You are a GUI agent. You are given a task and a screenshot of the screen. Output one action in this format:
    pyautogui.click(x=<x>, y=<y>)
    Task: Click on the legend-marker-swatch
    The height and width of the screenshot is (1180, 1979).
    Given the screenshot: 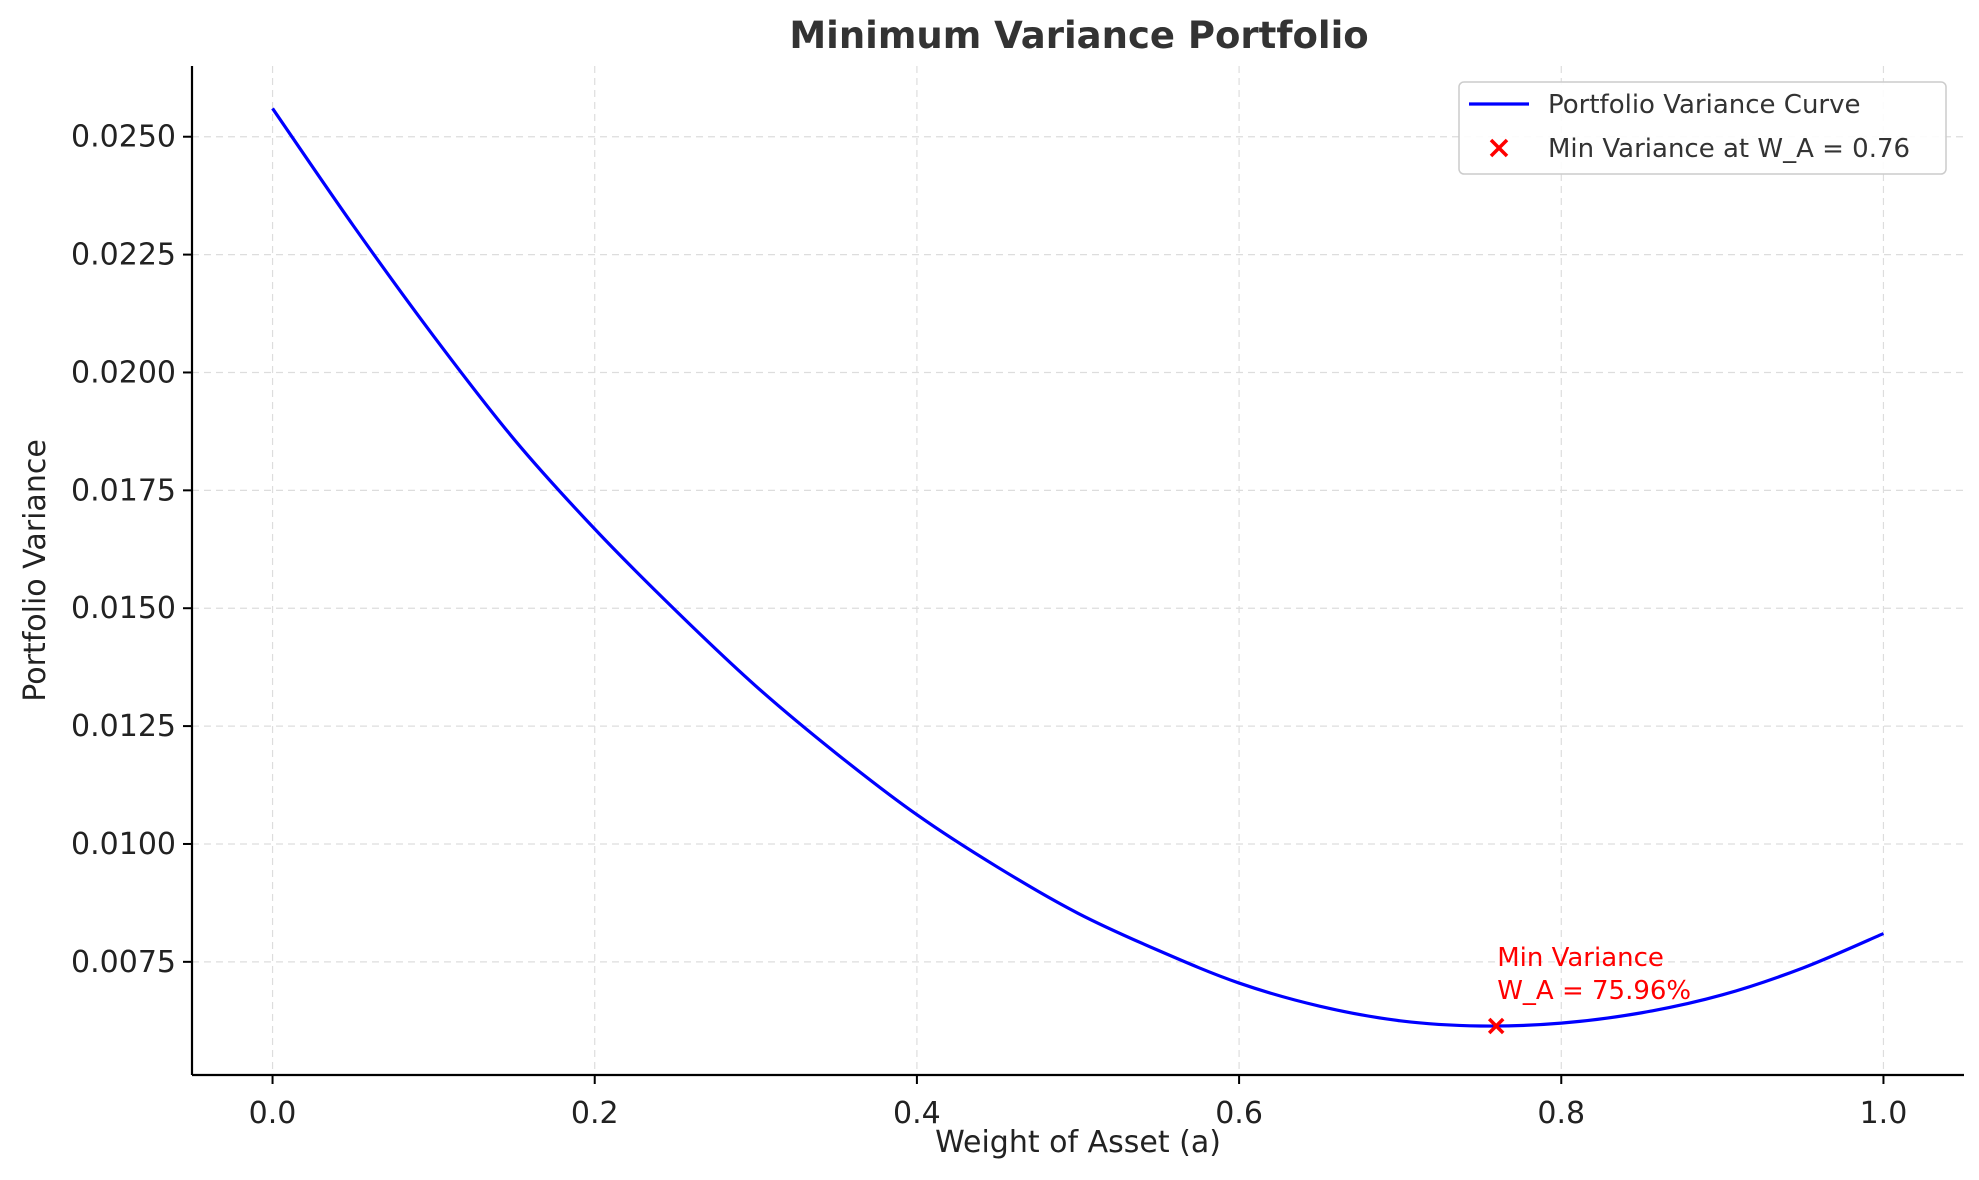 What is the action you would take?
    pyautogui.click(x=1499, y=148)
    